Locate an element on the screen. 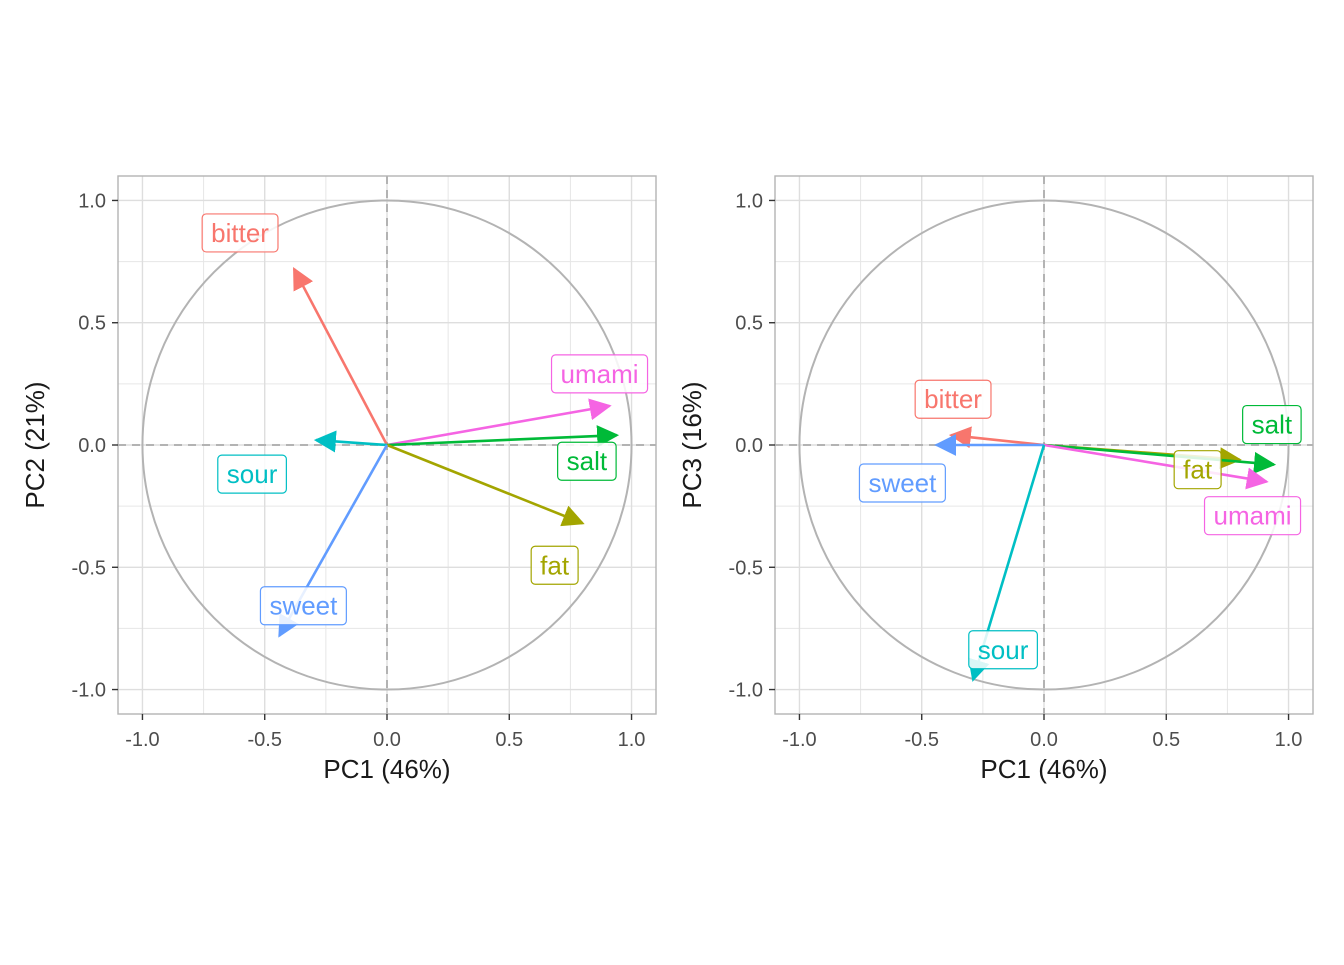 The height and width of the screenshot is (965, 1344). variable-labels: bitter sweet fat salt umami sour is located at coordinates (1080, 524).